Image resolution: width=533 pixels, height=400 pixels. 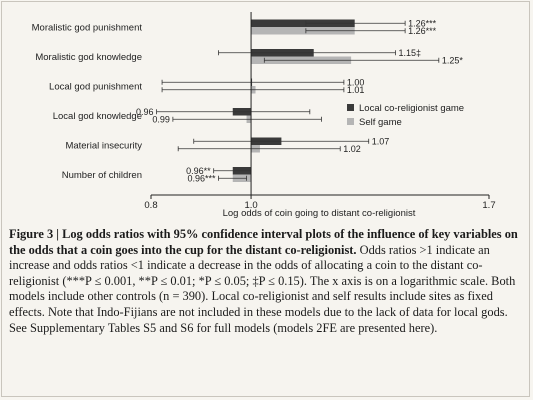 What do you see at coordinates (409, 53) in the screenshot?
I see `value-label: 1.15‡` at bounding box center [409, 53].